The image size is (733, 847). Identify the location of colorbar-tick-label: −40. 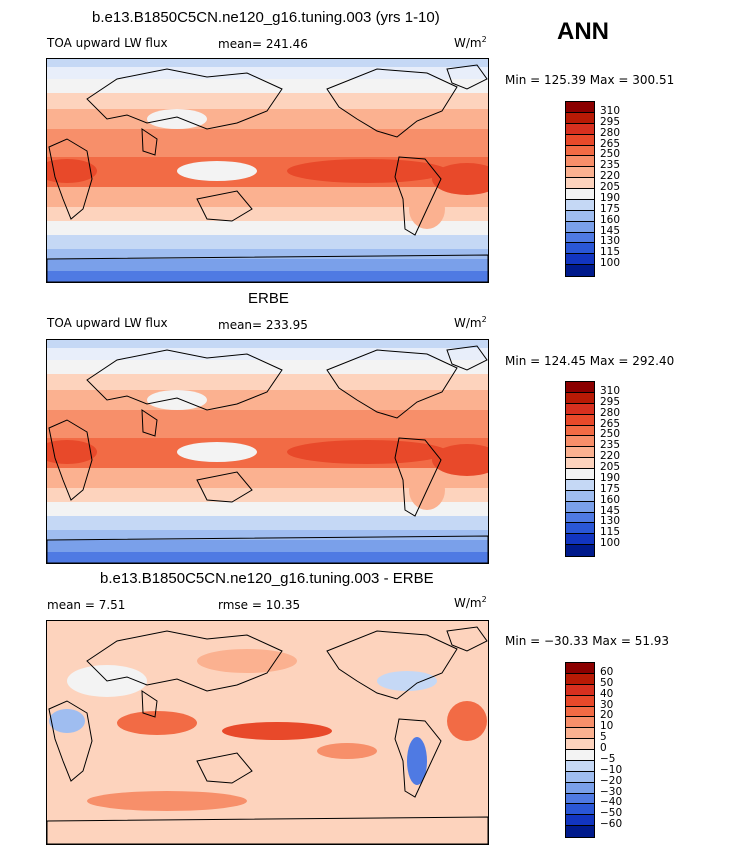
(611, 802).